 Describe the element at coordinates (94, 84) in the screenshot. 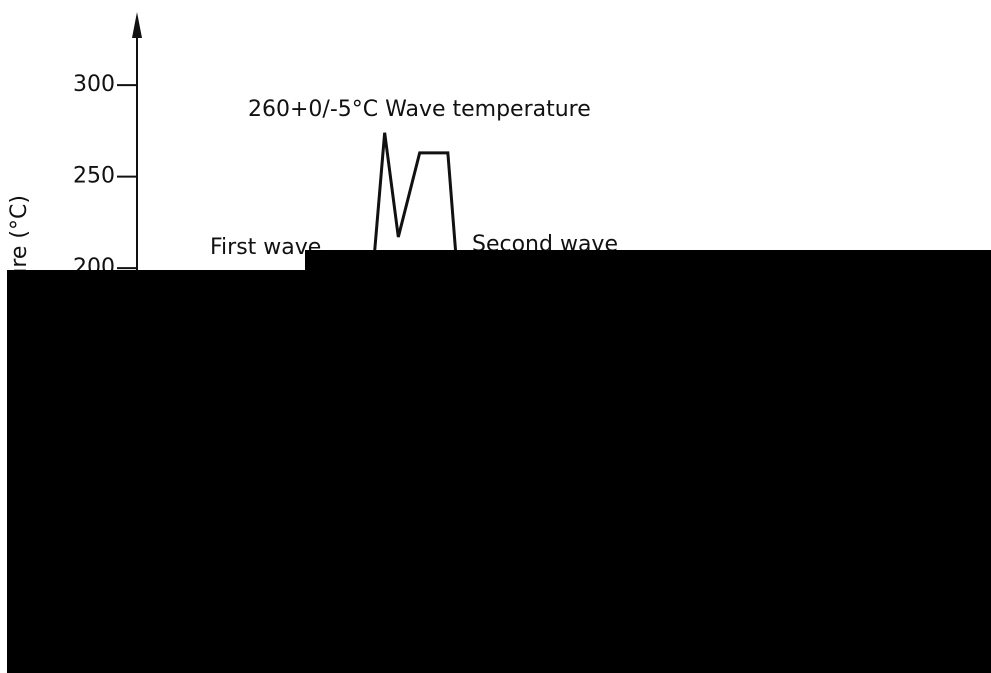

I see `y-tick-label: 300` at that location.